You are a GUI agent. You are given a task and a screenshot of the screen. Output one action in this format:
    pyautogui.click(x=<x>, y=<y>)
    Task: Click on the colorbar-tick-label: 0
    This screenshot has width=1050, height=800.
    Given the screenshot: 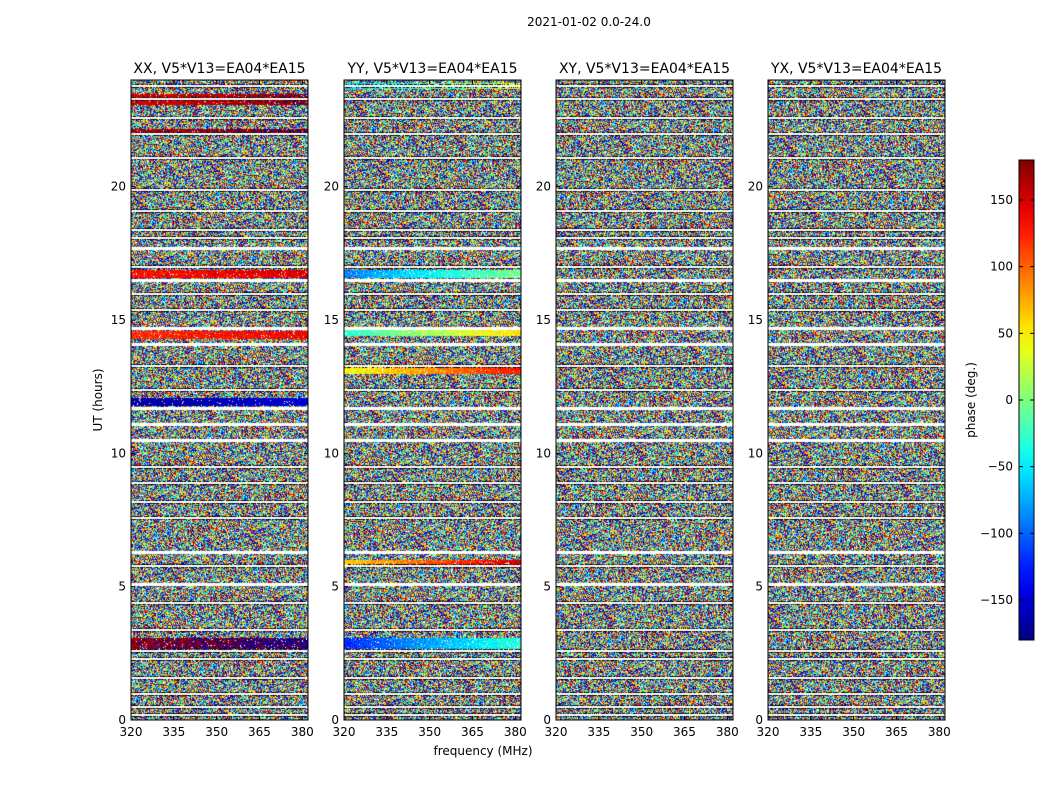 What is the action you would take?
    pyautogui.click(x=1009, y=400)
    